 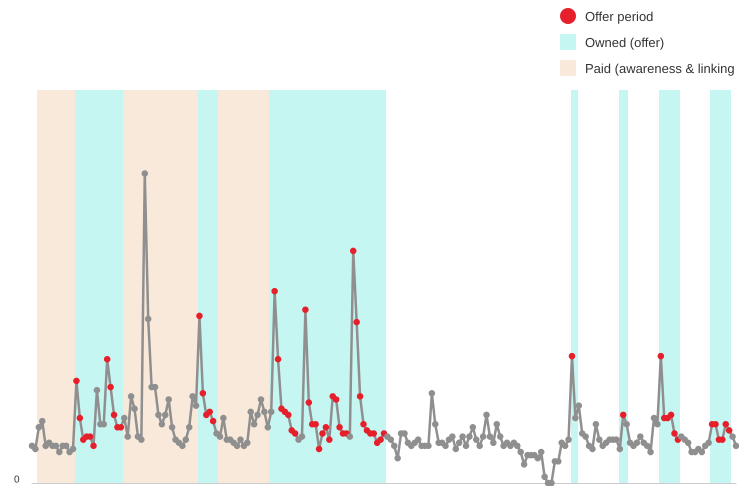 I want to click on text: 0, so click(x=17, y=480).